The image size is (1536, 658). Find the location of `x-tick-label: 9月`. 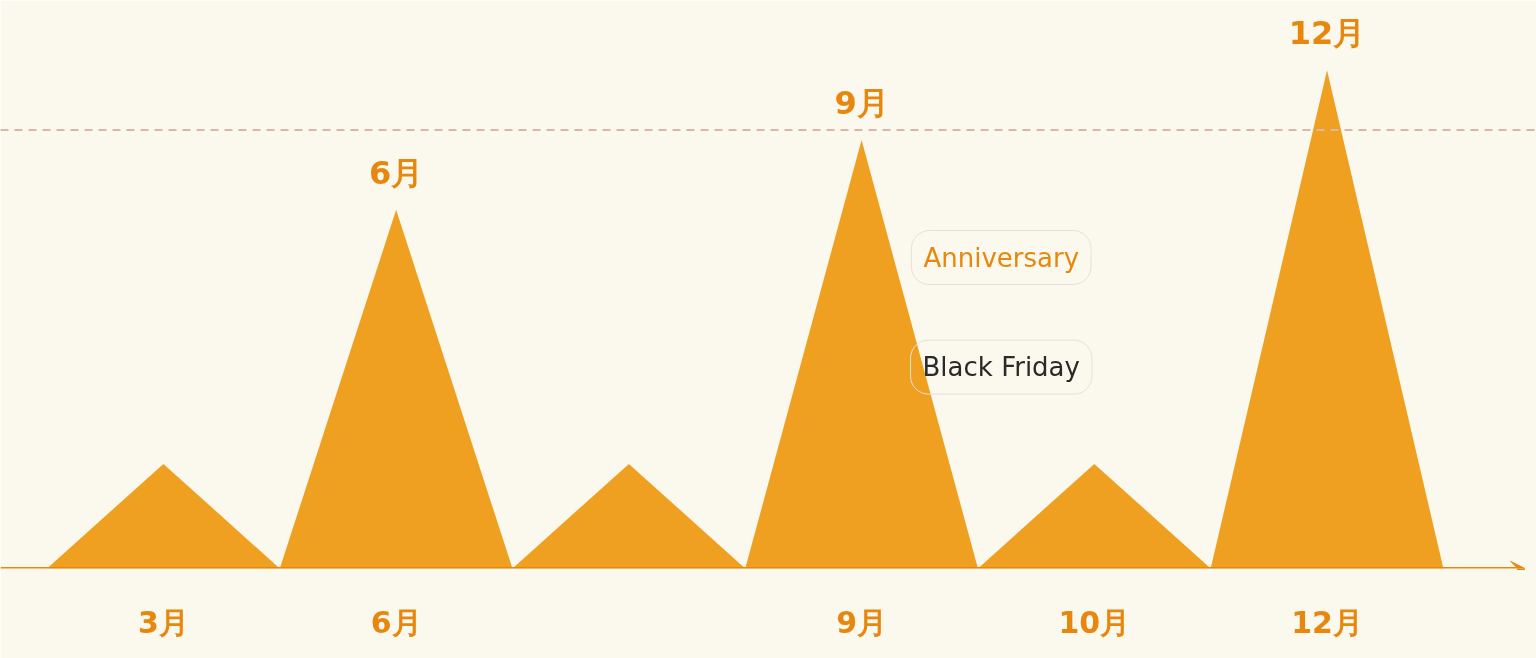

x-tick-label: 9月 is located at coordinates (862, 622).